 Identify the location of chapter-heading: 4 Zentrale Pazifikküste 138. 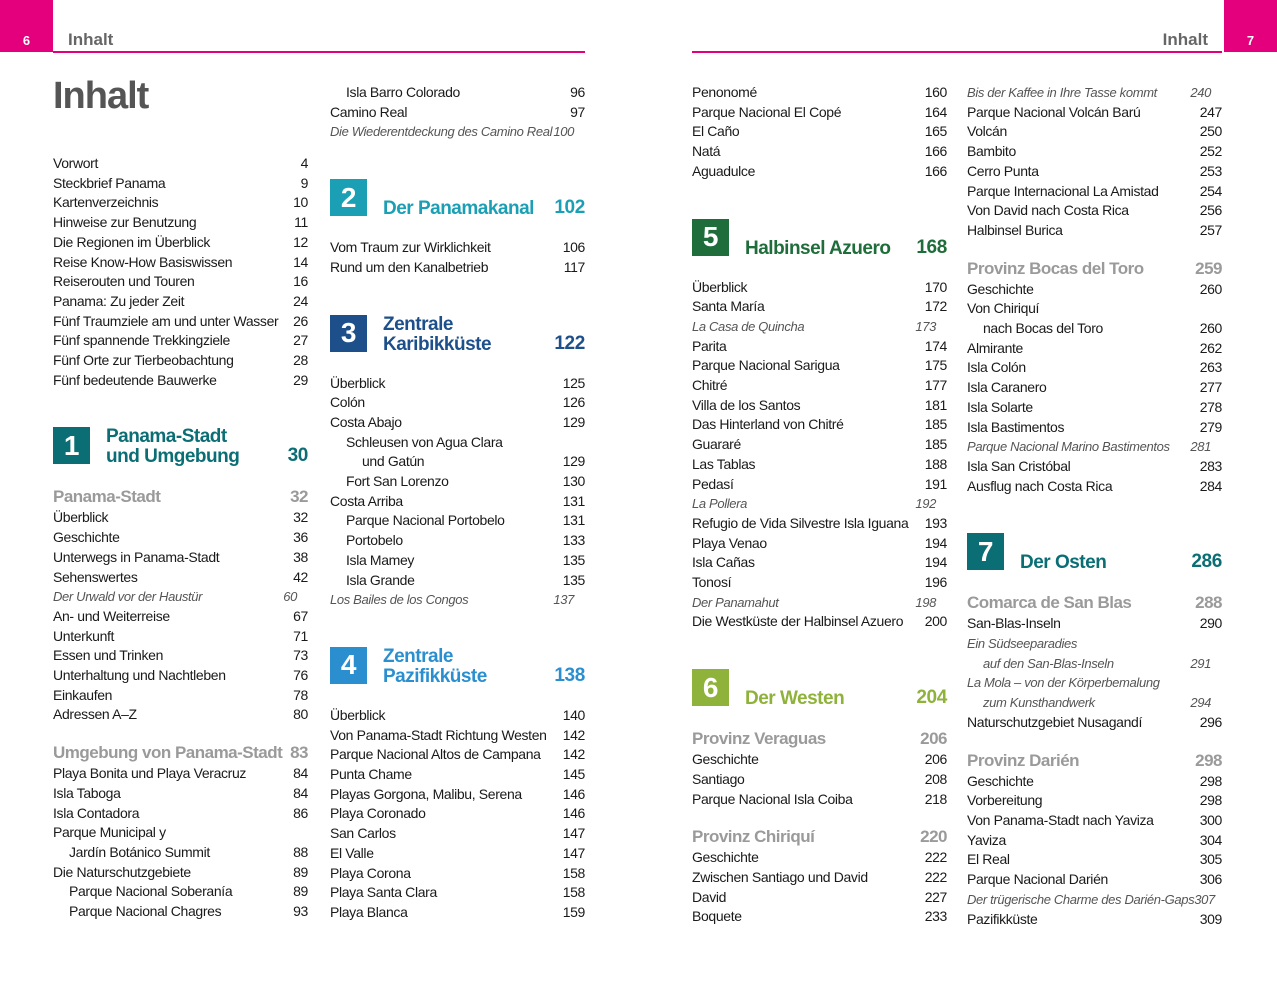
(457, 666).